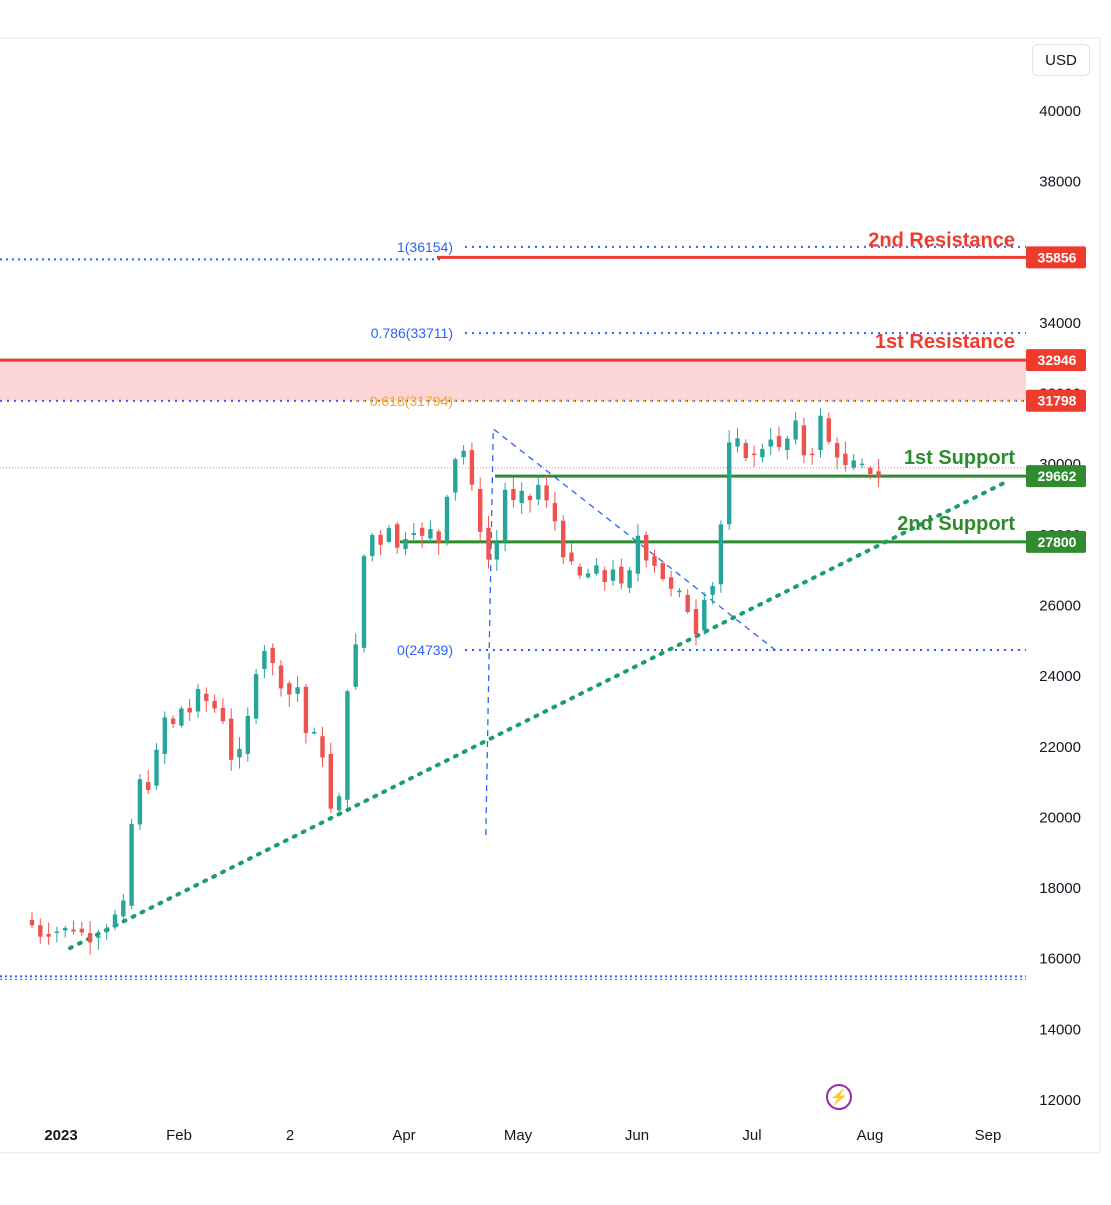 The width and height of the screenshot is (1111, 1205). What do you see at coordinates (425, 650) in the screenshot?
I see `fib-level-label-3: 0(24739)` at bounding box center [425, 650].